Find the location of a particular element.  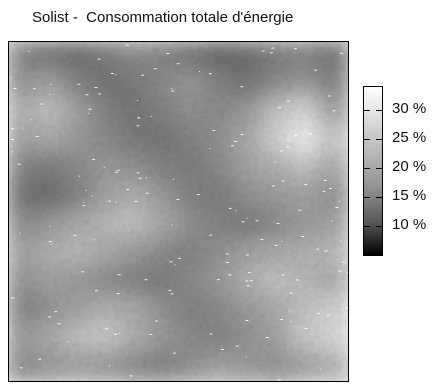

colorbar is located at coordinates (373, 171).